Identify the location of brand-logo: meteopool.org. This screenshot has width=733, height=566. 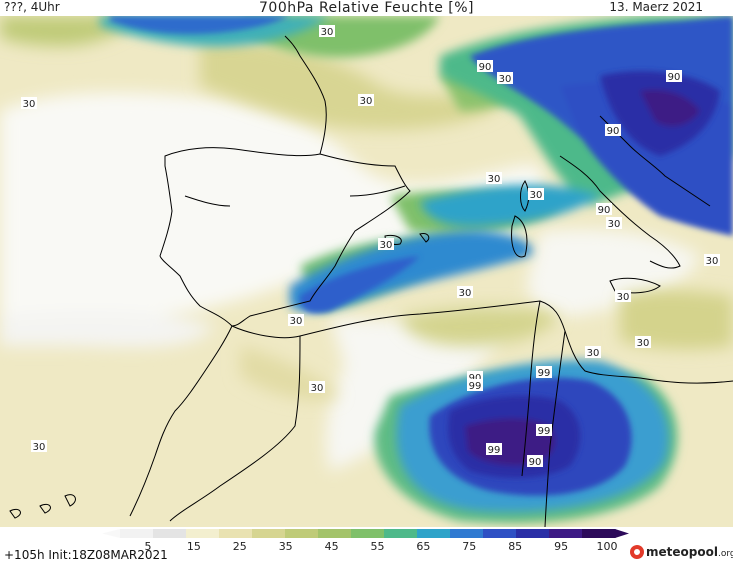
(681, 552).